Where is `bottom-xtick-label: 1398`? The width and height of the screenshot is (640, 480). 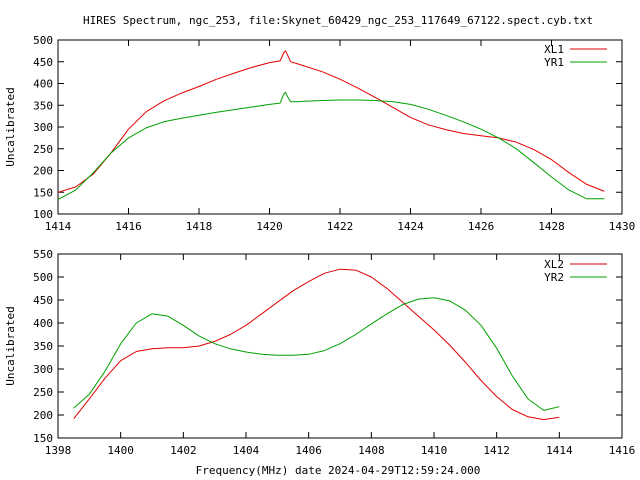 bottom-xtick-label: 1398 is located at coordinates (58, 450).